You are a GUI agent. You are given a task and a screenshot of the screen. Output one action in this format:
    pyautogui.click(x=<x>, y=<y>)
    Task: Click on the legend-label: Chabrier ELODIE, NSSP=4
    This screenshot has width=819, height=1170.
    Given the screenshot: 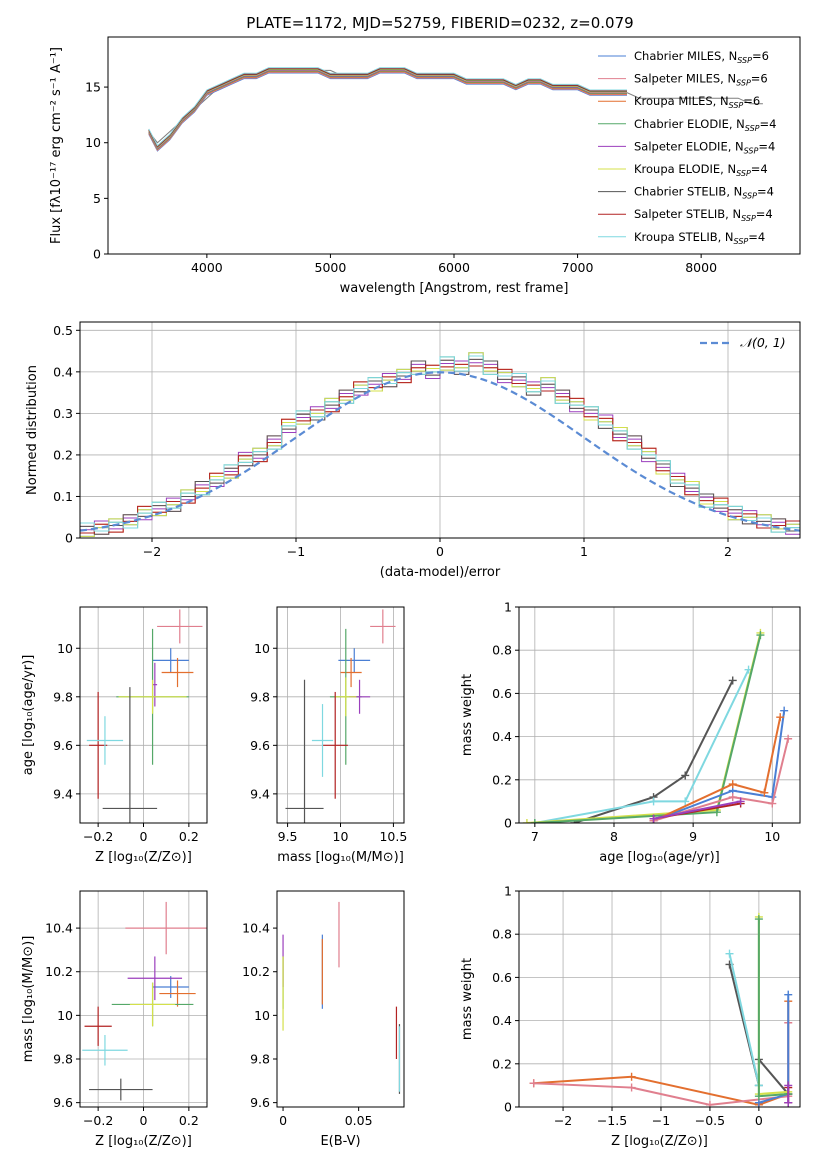 What is the action you would take?
    pyautogui.click(x=705, y=125)
    